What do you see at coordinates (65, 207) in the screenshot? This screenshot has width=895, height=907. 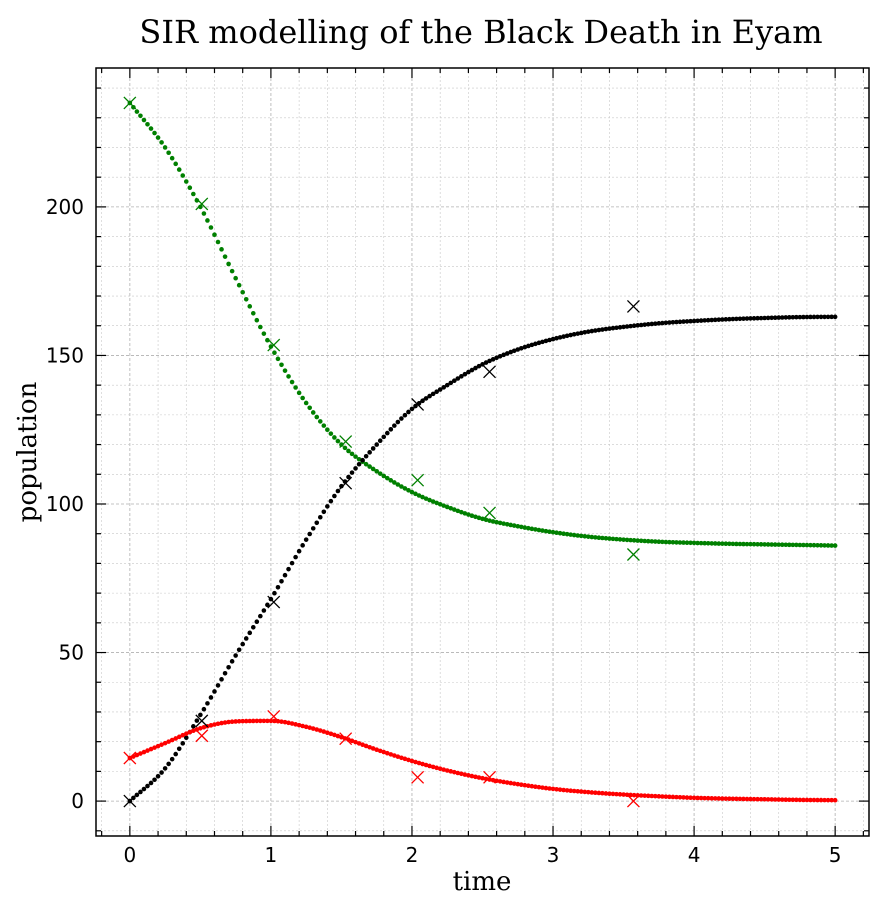 I see `y-tick-label: 200` at bounding box center [65, 207].